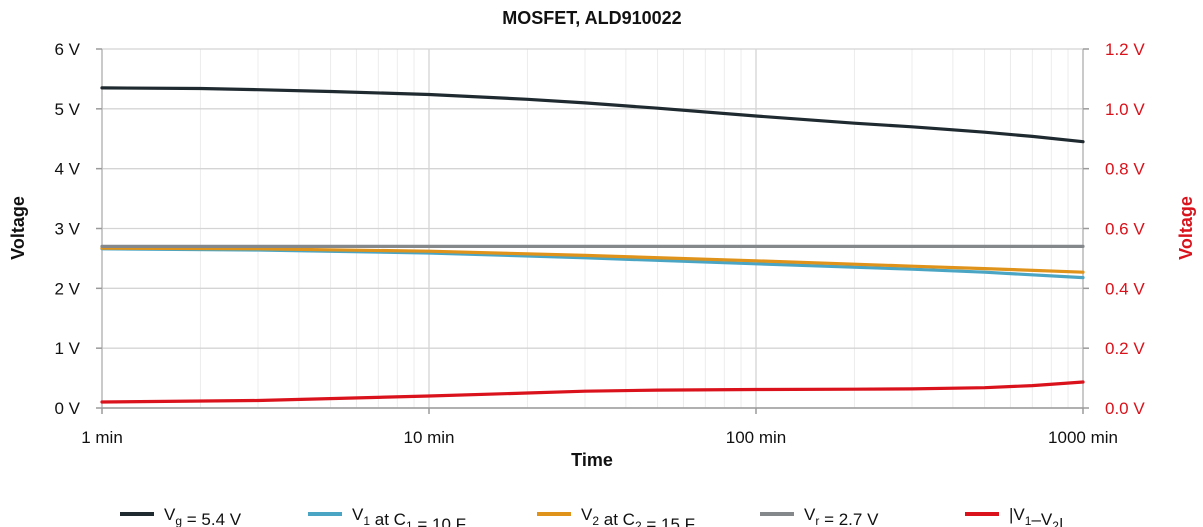  I want to click on legend-label-v2: V2 at C2 = 15 F, so click(638, 516).